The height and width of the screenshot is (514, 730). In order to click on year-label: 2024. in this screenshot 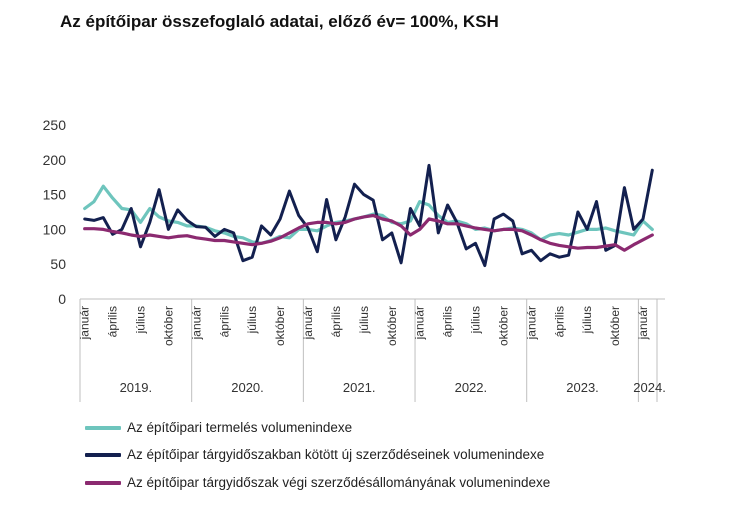, I will do `click(649, 387)`.